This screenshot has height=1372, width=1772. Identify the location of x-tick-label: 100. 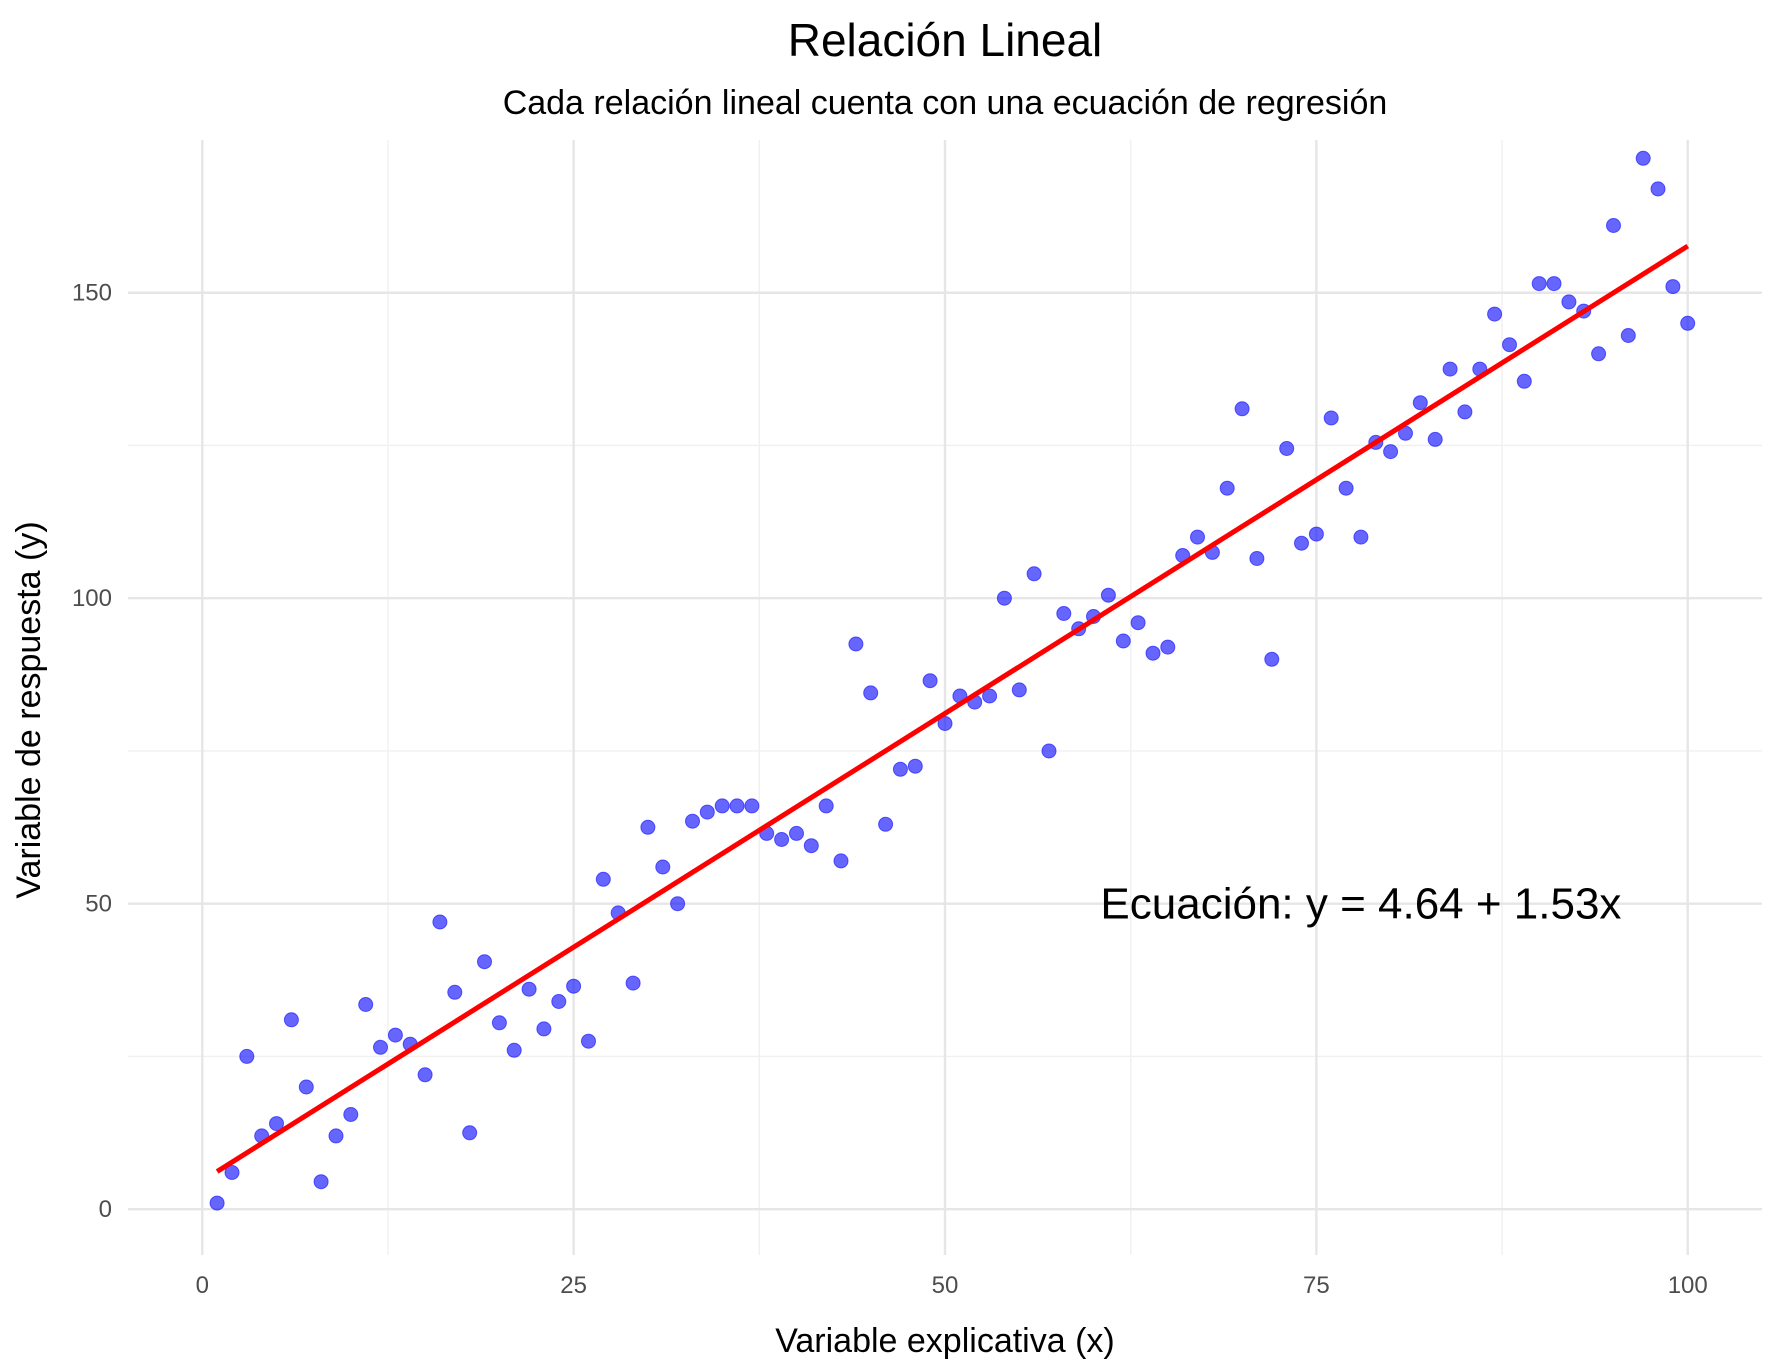
(1688, 1285).